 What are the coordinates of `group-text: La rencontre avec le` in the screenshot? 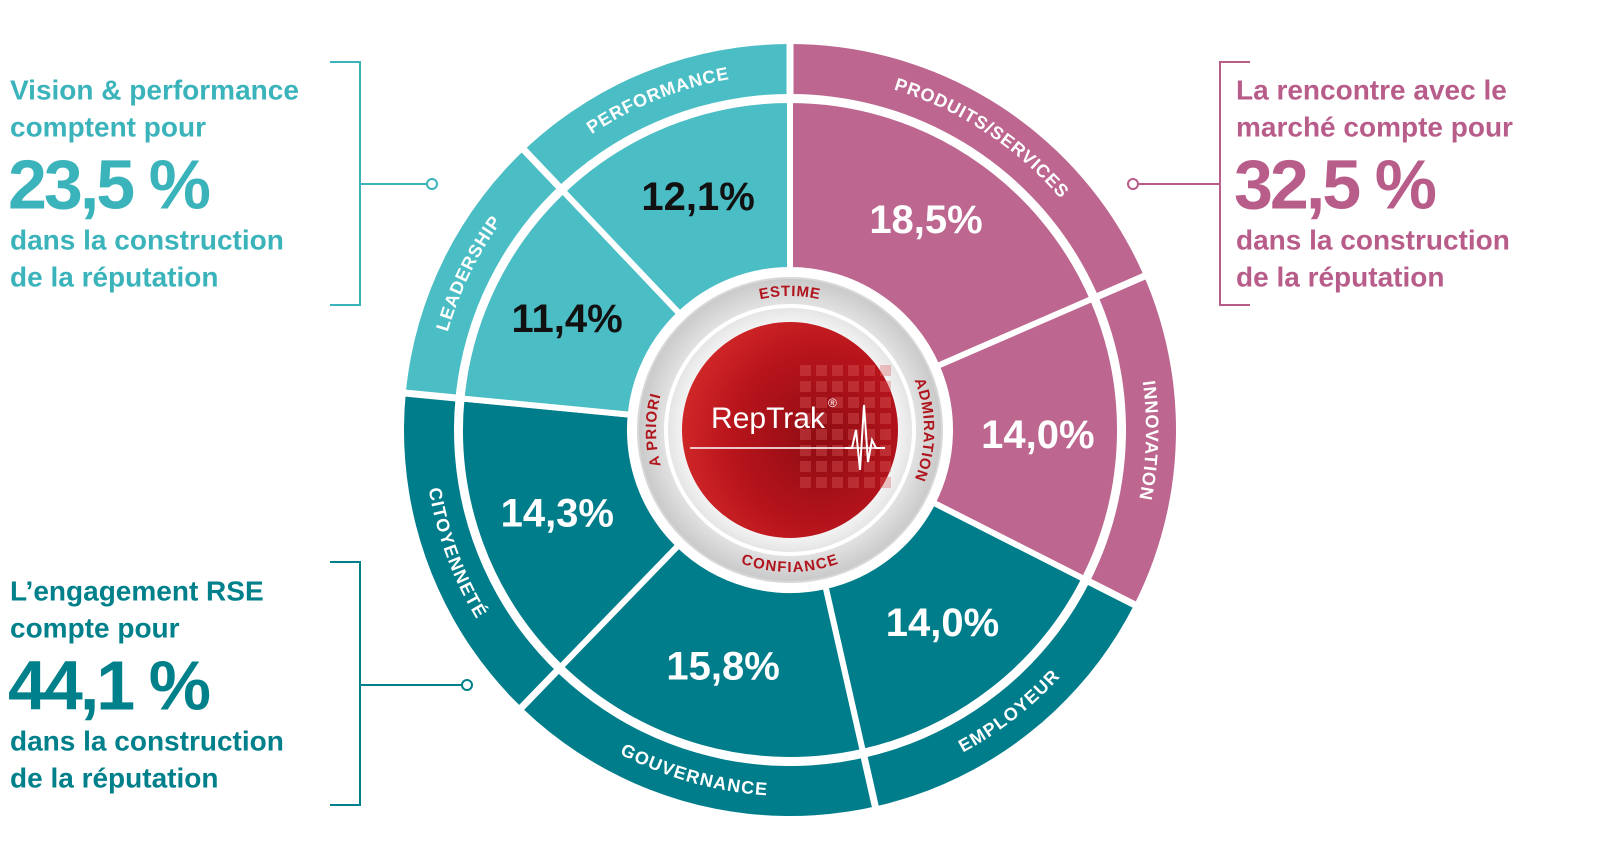 It's located at (1371, 89).